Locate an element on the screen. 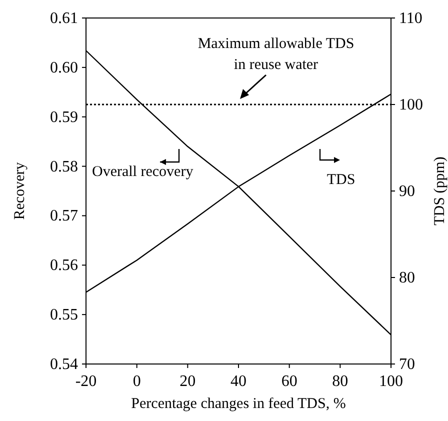 The width and height of the screenshot is (448, 421). y-tick-label: 0.61 is located at coordinates (64, 18).